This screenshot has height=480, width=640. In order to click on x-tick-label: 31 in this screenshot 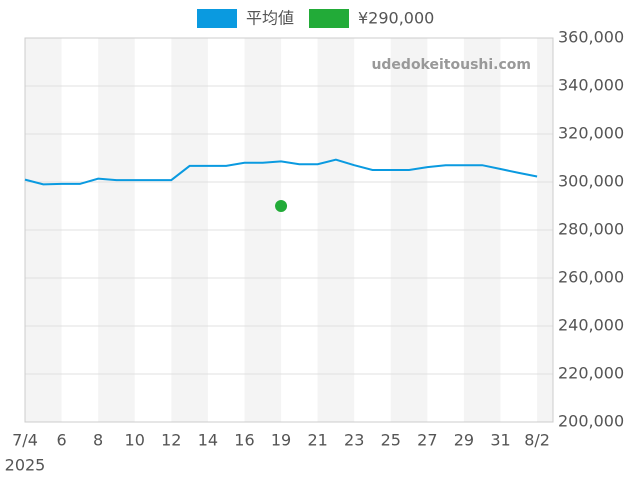, I will do `click(500, 440)`.